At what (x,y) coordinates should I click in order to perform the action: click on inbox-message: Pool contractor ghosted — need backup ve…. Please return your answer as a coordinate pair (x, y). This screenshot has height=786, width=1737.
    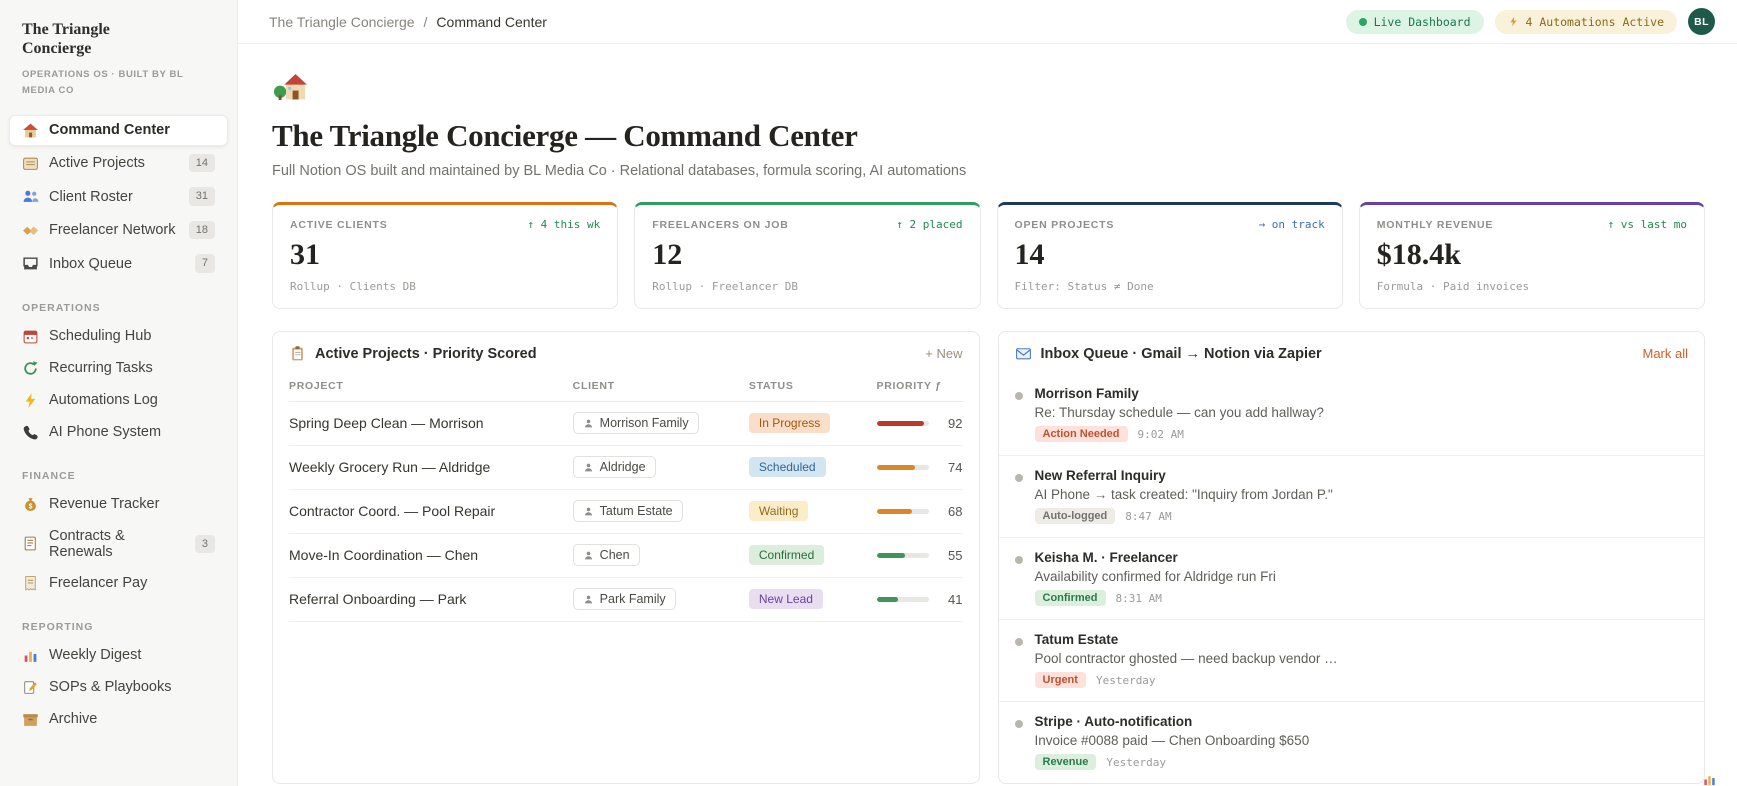
    Looking at the image, I should click on (1186, 658).